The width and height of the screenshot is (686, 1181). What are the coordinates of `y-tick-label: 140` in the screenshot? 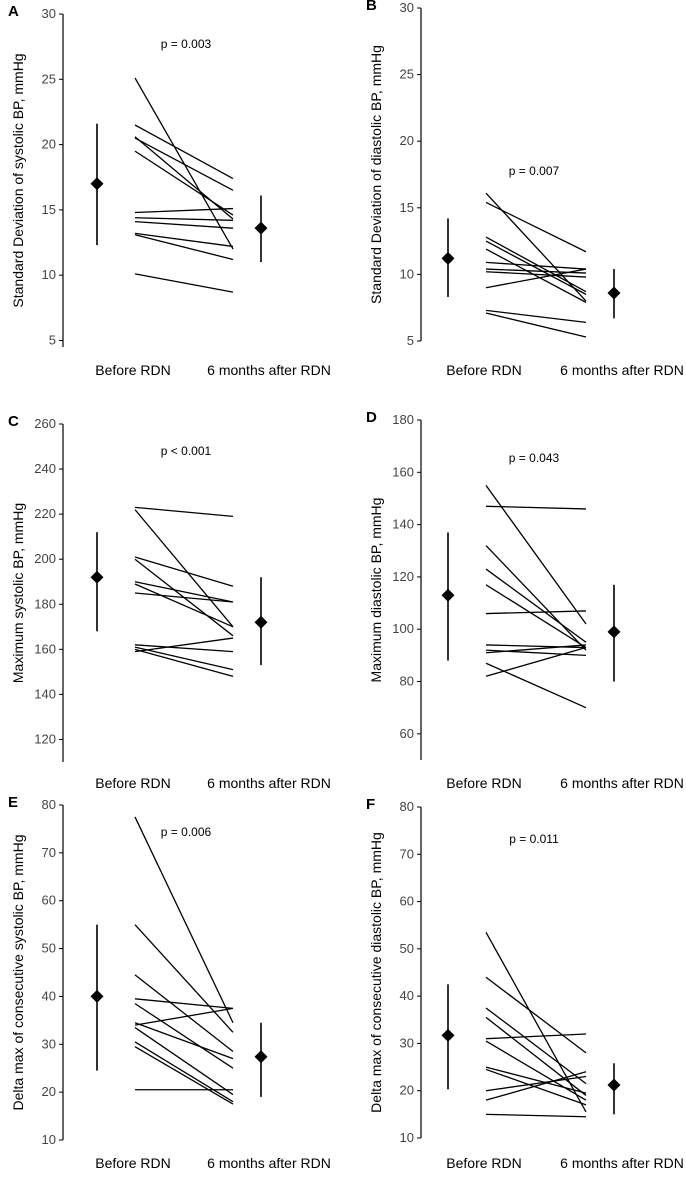 It's located at (403, 524).